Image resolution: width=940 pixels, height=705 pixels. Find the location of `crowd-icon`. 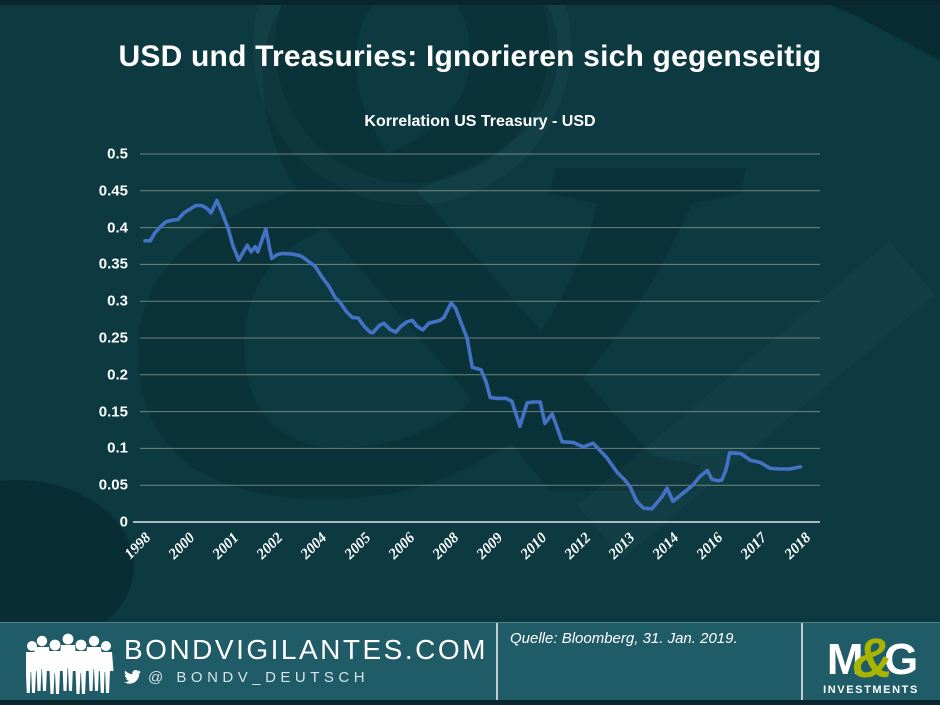

crowd-icon is located at coordinates (70, 663).